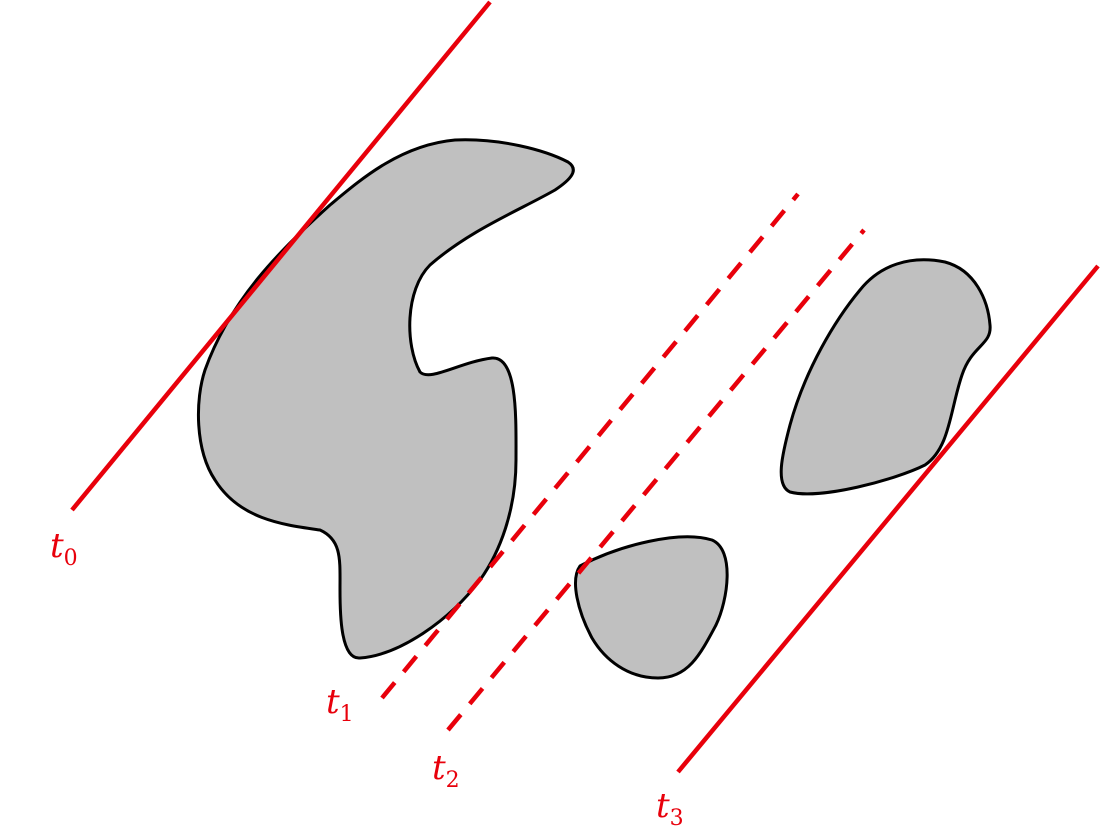 This screenshot has width=1100, height=839. I want to click on small-blob-shape, so click(651, 607).